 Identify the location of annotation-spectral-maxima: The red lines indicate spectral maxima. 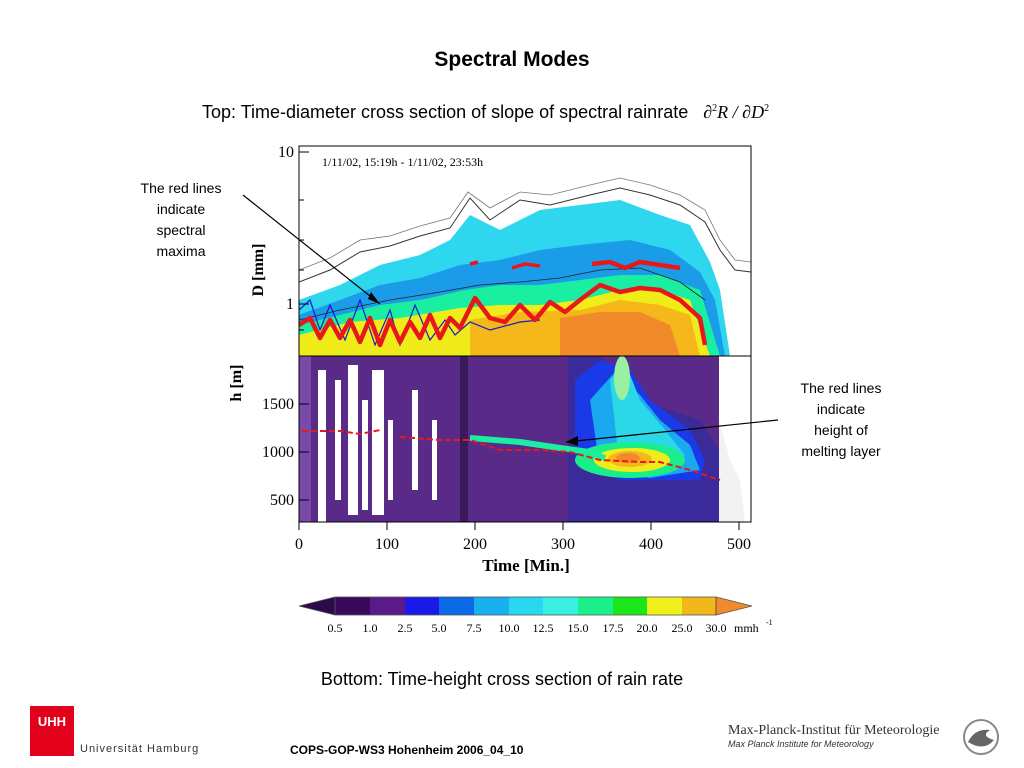
(181, 219).